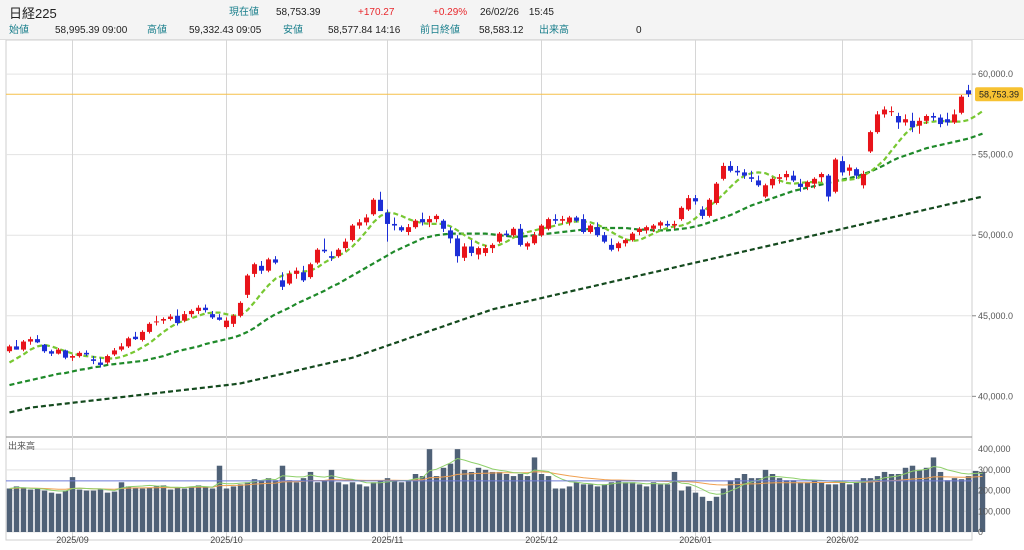 The height and width of the screenshot is (550, 1024). I want to click on current-price-badge-text: 58,753.39, so click(999, 95).